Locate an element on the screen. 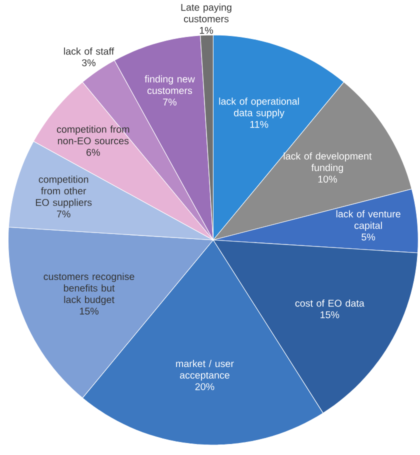  slice-label: competition from other EO suppliers is located at coordinates (64, 192).